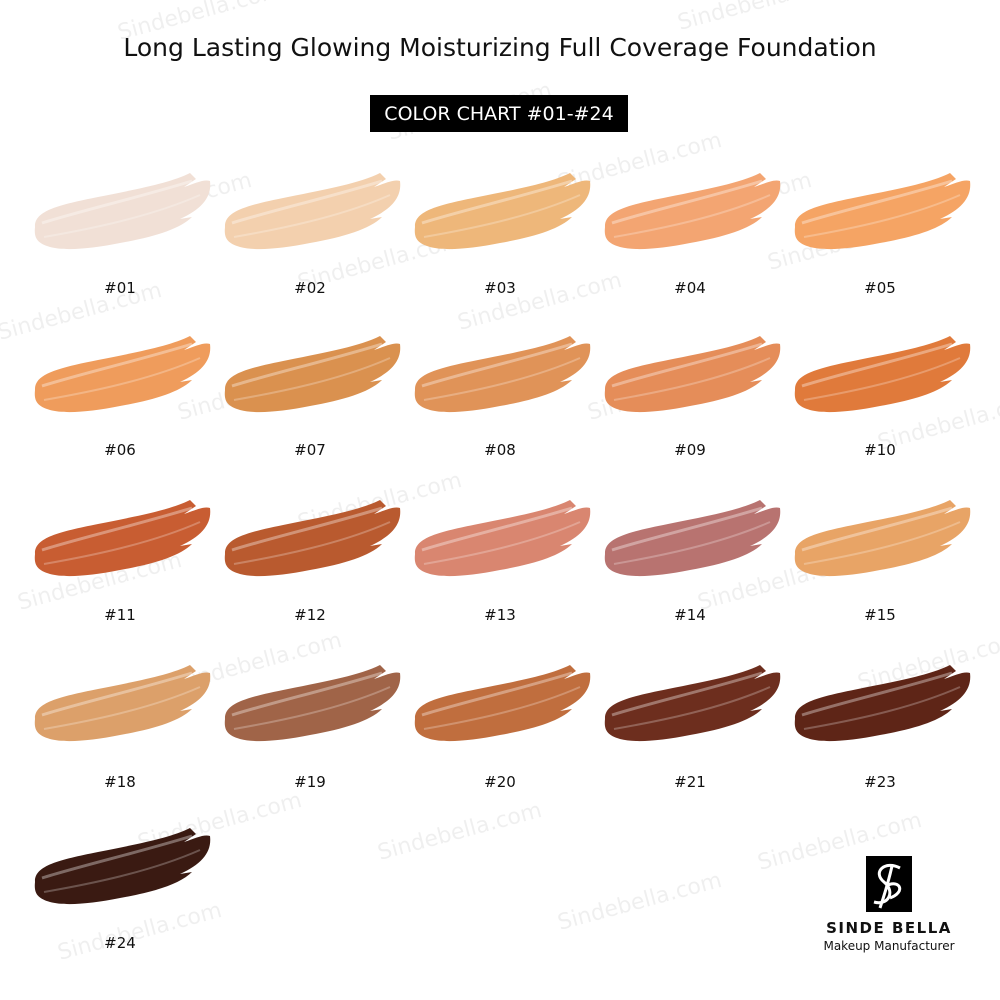 The width and height of the screenshot is (1000, 1000). Describe the element at coordinates (690, 782) in the screenshot. I see `swatch-label: #21` at that location.